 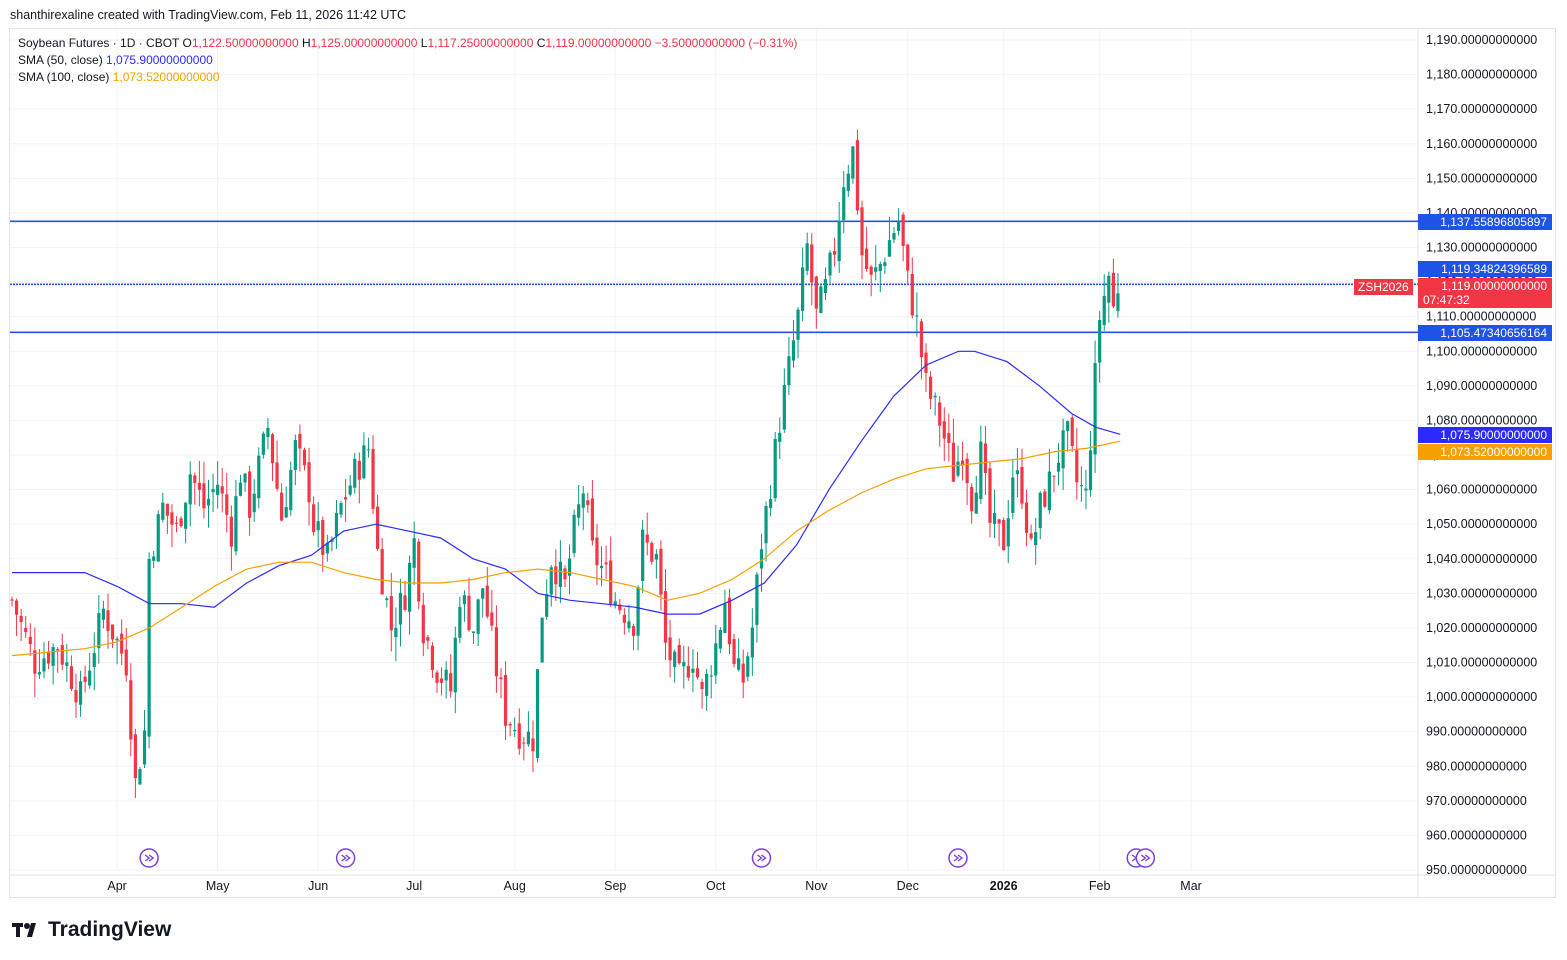 What do you see at coordinates (64, 77) in the screenshot?
I see `sma100-label: SMA (100, close)` at bounding box center [64, 77].